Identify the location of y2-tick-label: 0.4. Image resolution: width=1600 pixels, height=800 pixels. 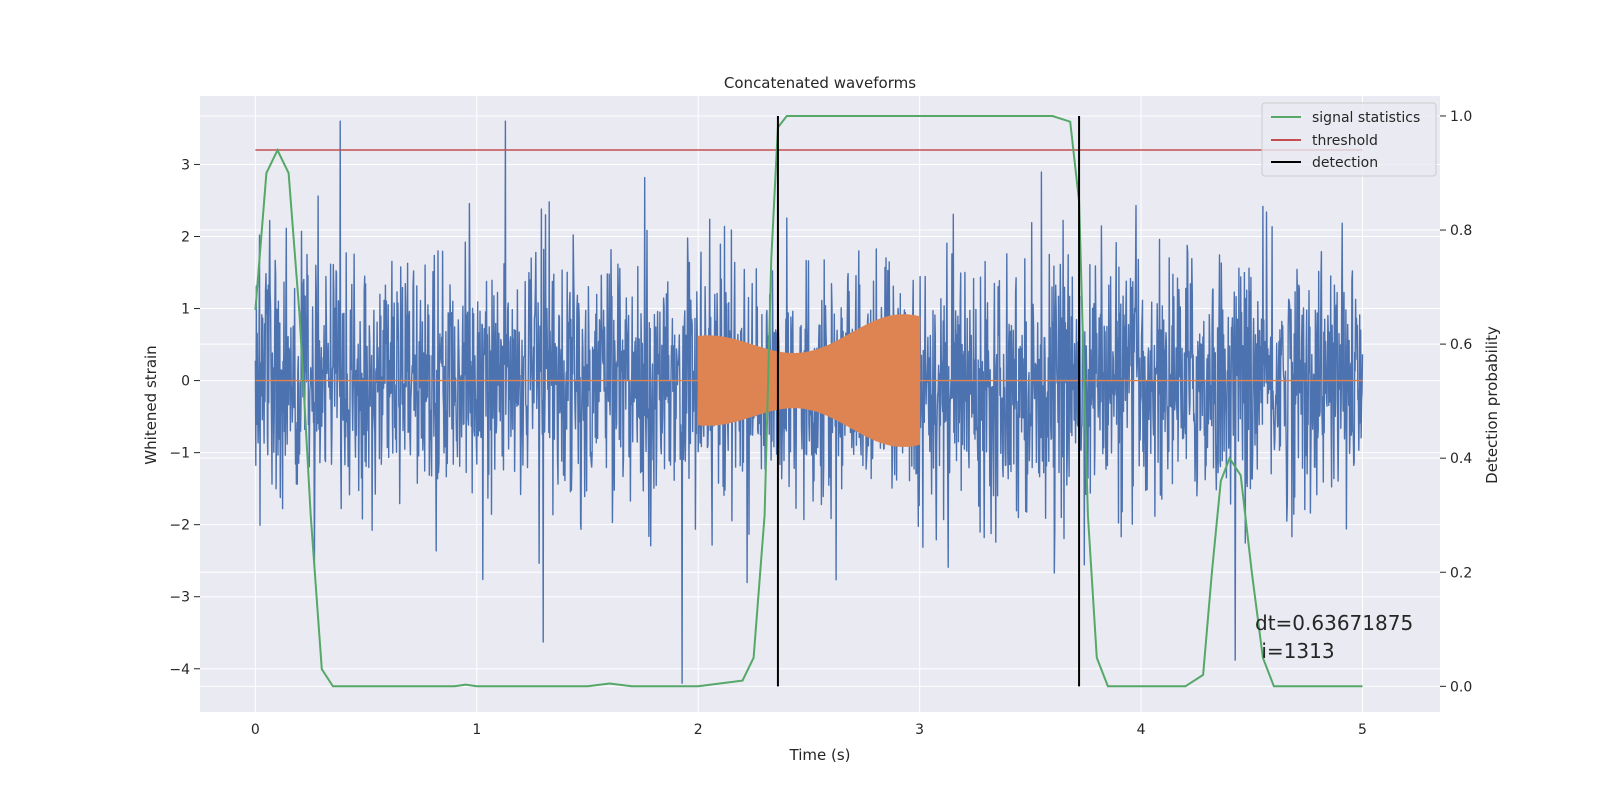
(1461, 459).